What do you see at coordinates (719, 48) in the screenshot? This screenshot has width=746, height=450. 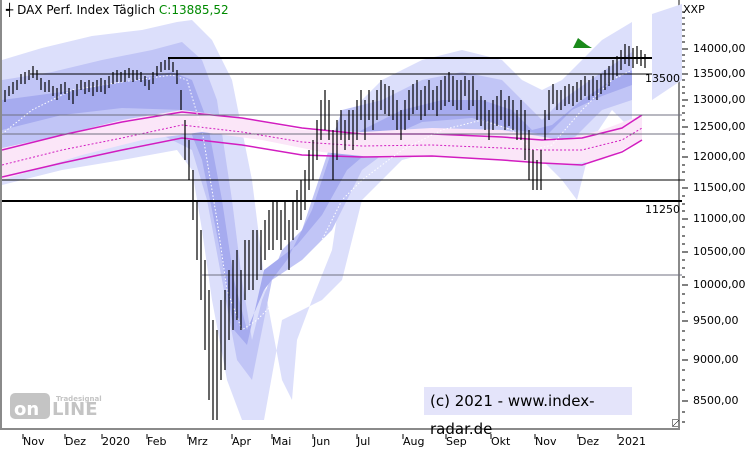 I see `y-tick: 14000,00` at bounding box center [719, 48].